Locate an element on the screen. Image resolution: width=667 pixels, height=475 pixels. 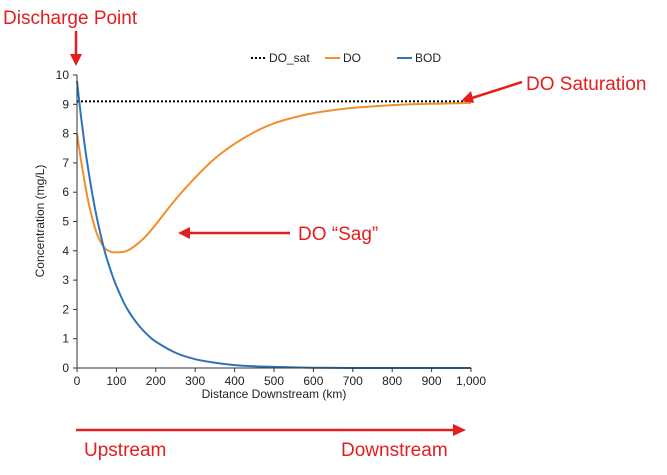
y-tick-label: 3 is located at coordinates (65, 280).